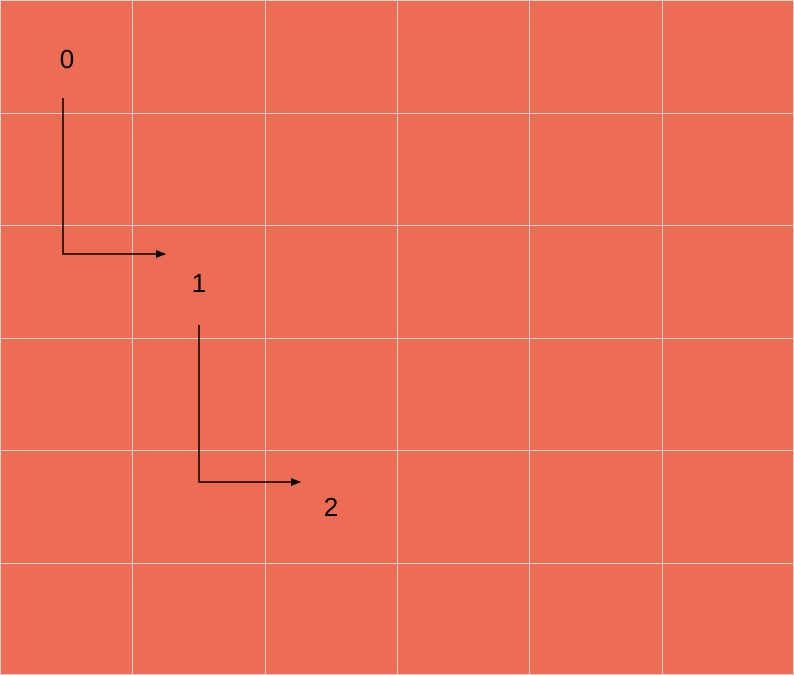  I want to click on node-label-2: 2, so click(331, 507).